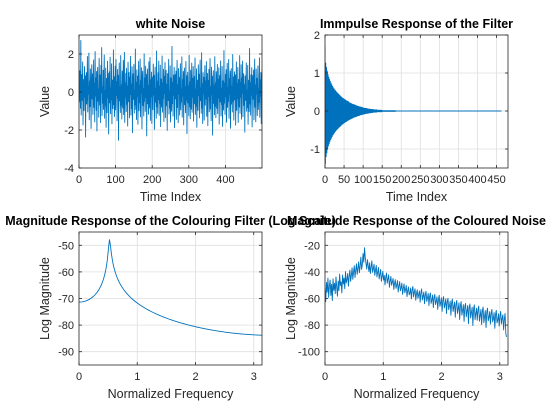 The width and height of the screenshot is (560, 420). Describe the element at coordinates (66, 246) in the screenshot. I see `y-tick-label: -50` at that location.